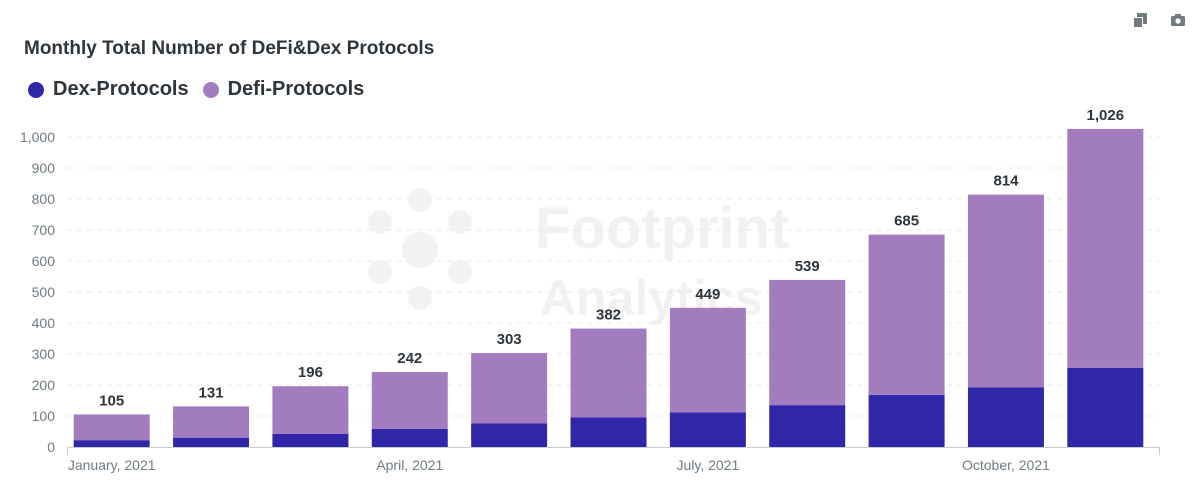 Image resolution: width=1200 pixels, height=492 pixels. What do you see at coordinates (44, 199) in the screenshot?
I see `y-tick-label: 800` at bounding box center [44, 199].